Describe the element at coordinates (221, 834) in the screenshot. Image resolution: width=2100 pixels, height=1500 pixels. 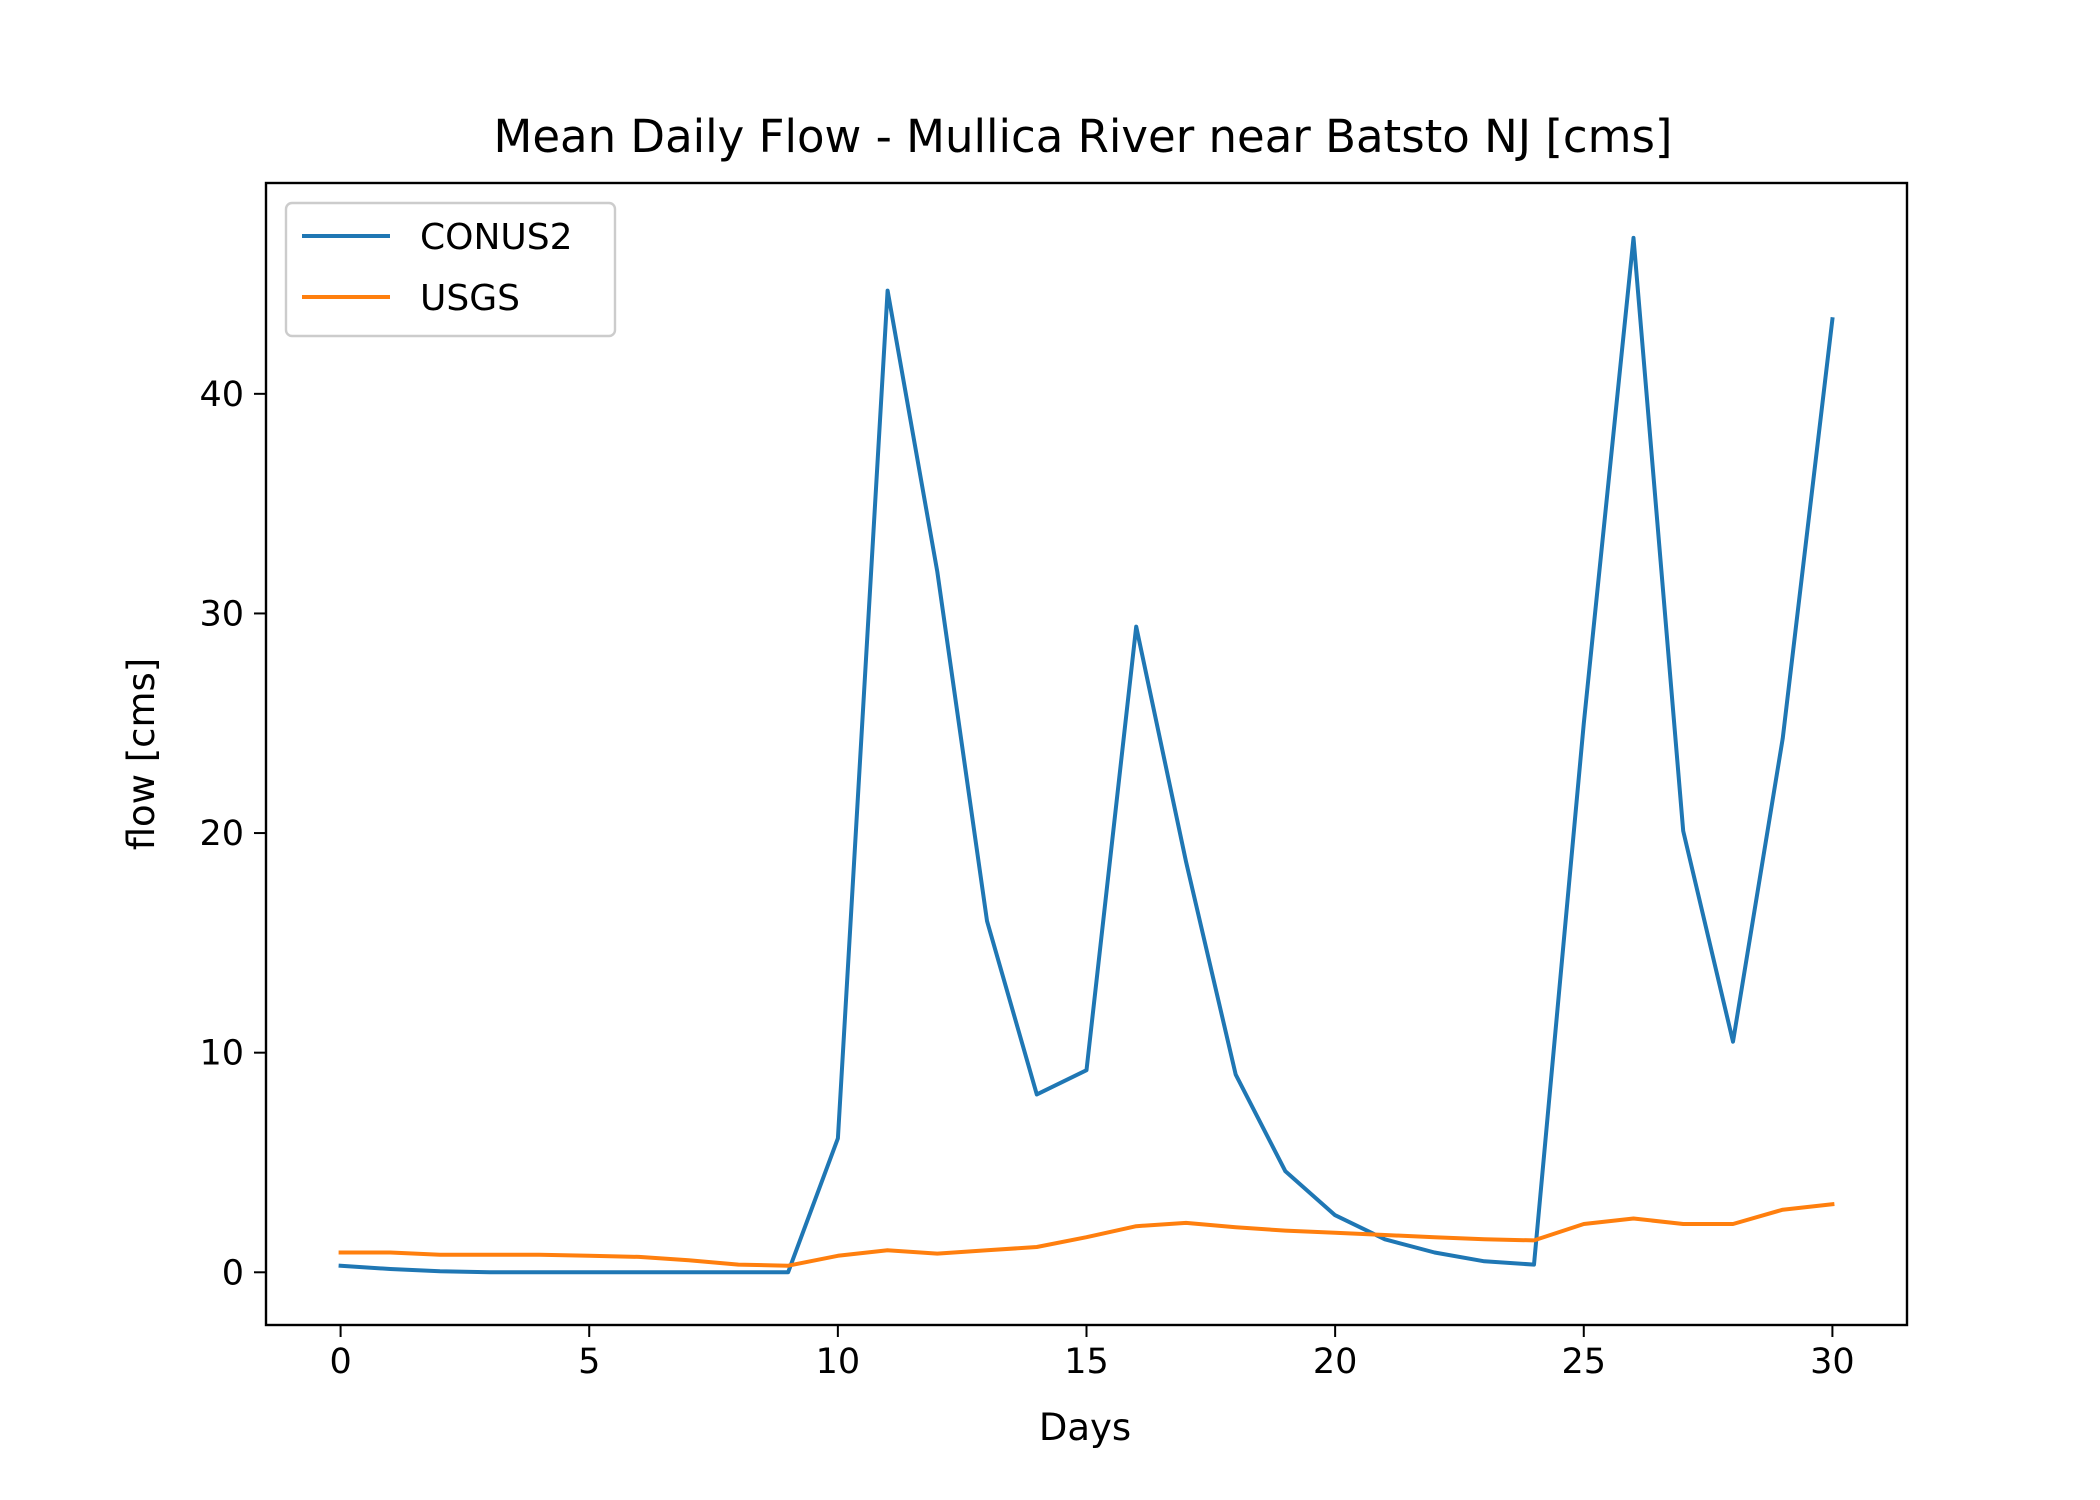
I see `y-tick-label: 20` at that location.